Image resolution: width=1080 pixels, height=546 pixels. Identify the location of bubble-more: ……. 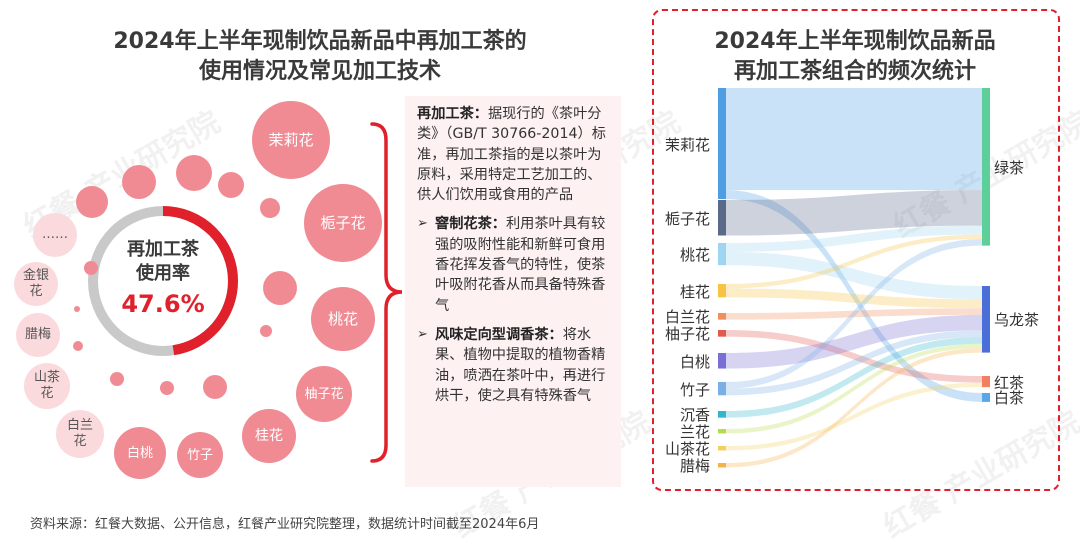
(55, 235).